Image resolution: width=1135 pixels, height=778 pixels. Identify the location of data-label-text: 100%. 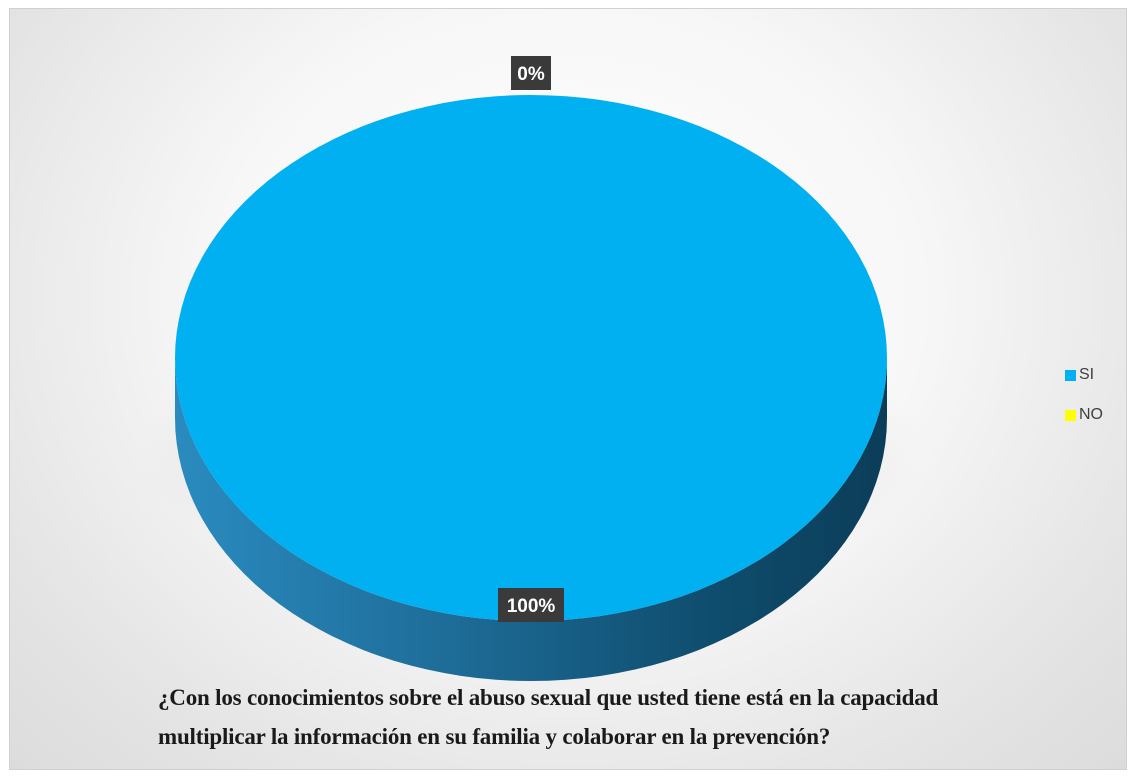
(531, 606).